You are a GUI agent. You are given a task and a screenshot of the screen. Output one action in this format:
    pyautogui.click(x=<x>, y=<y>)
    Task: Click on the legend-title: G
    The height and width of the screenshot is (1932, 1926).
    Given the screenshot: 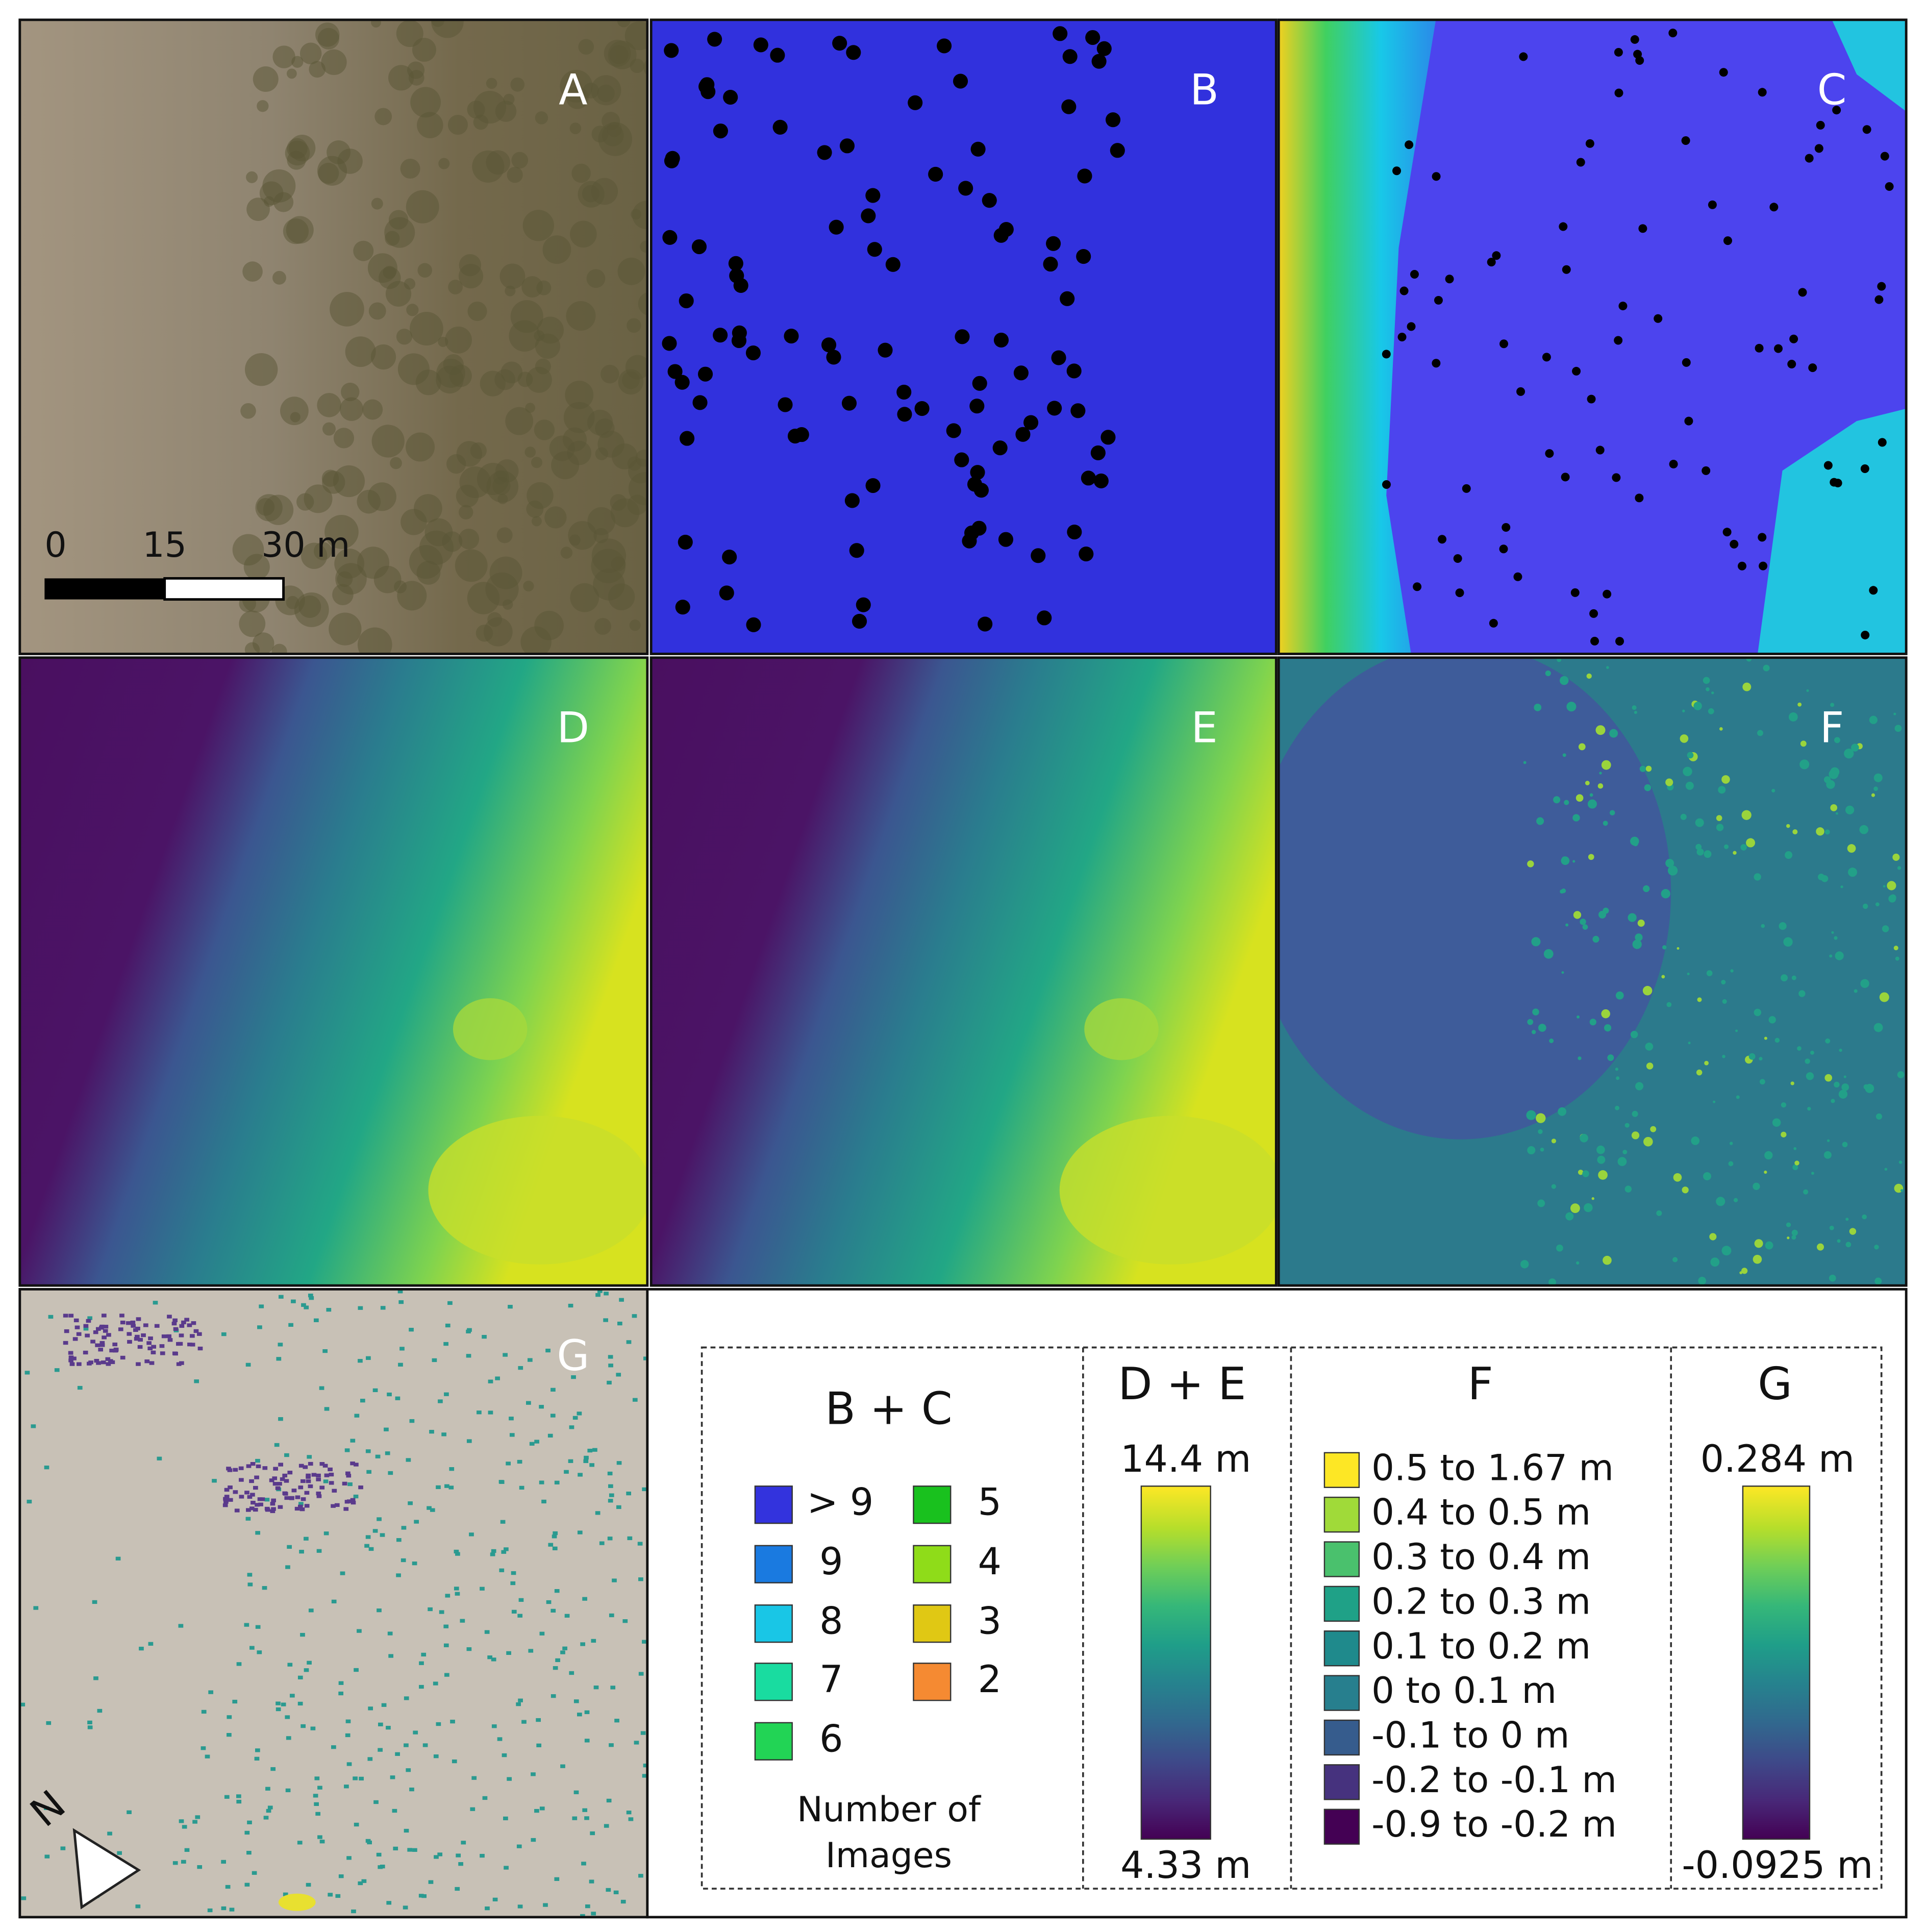 What is the action you would take?
    pyautogui.click(x=1775, y=1384)
    